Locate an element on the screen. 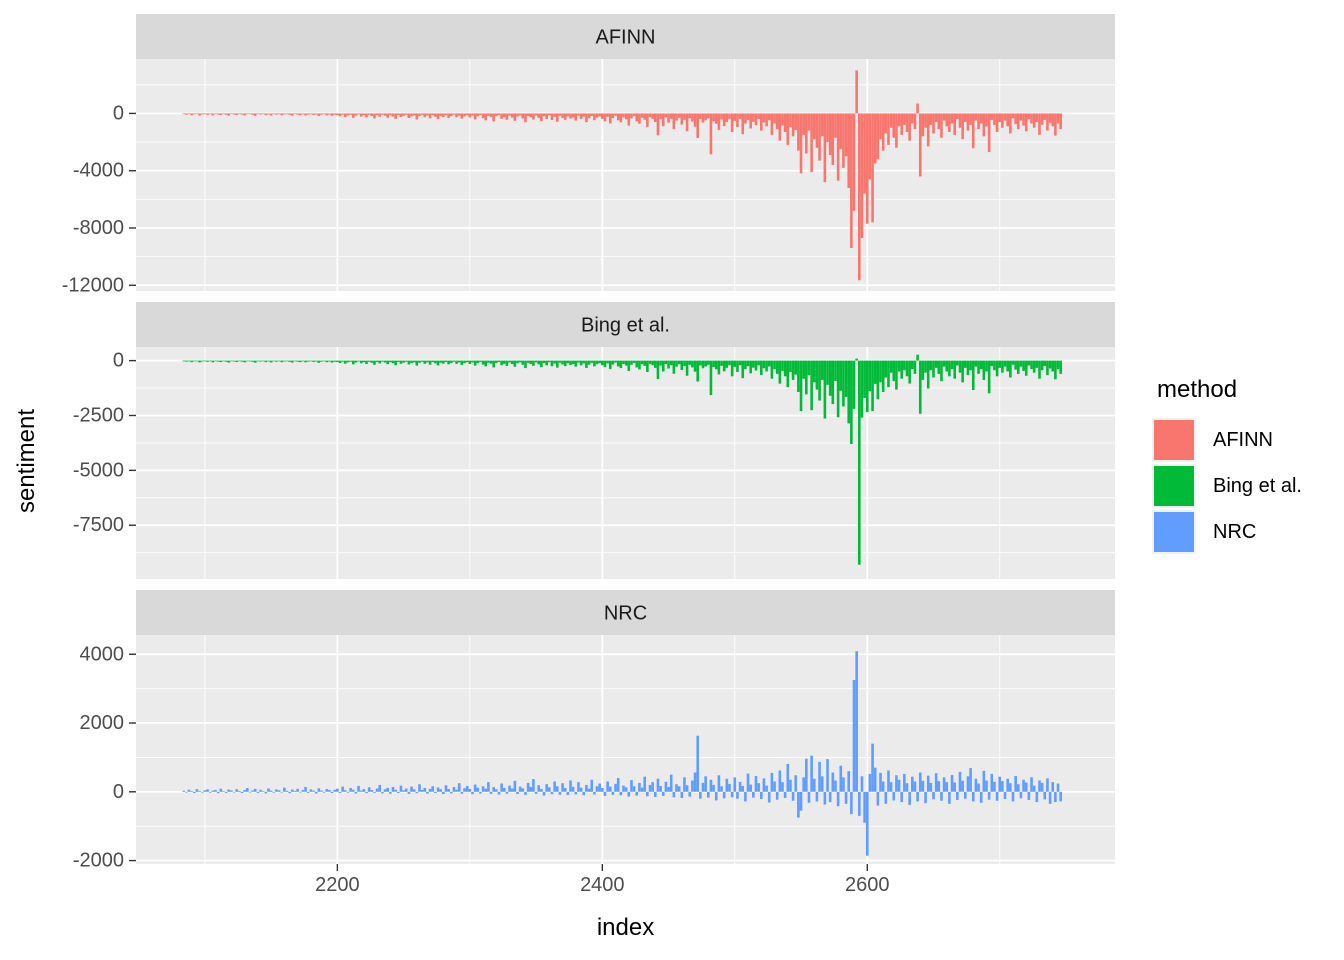 The image size is (1344, 960). y-axis-tick-label: 2000 is located at coordinates (102, 723).